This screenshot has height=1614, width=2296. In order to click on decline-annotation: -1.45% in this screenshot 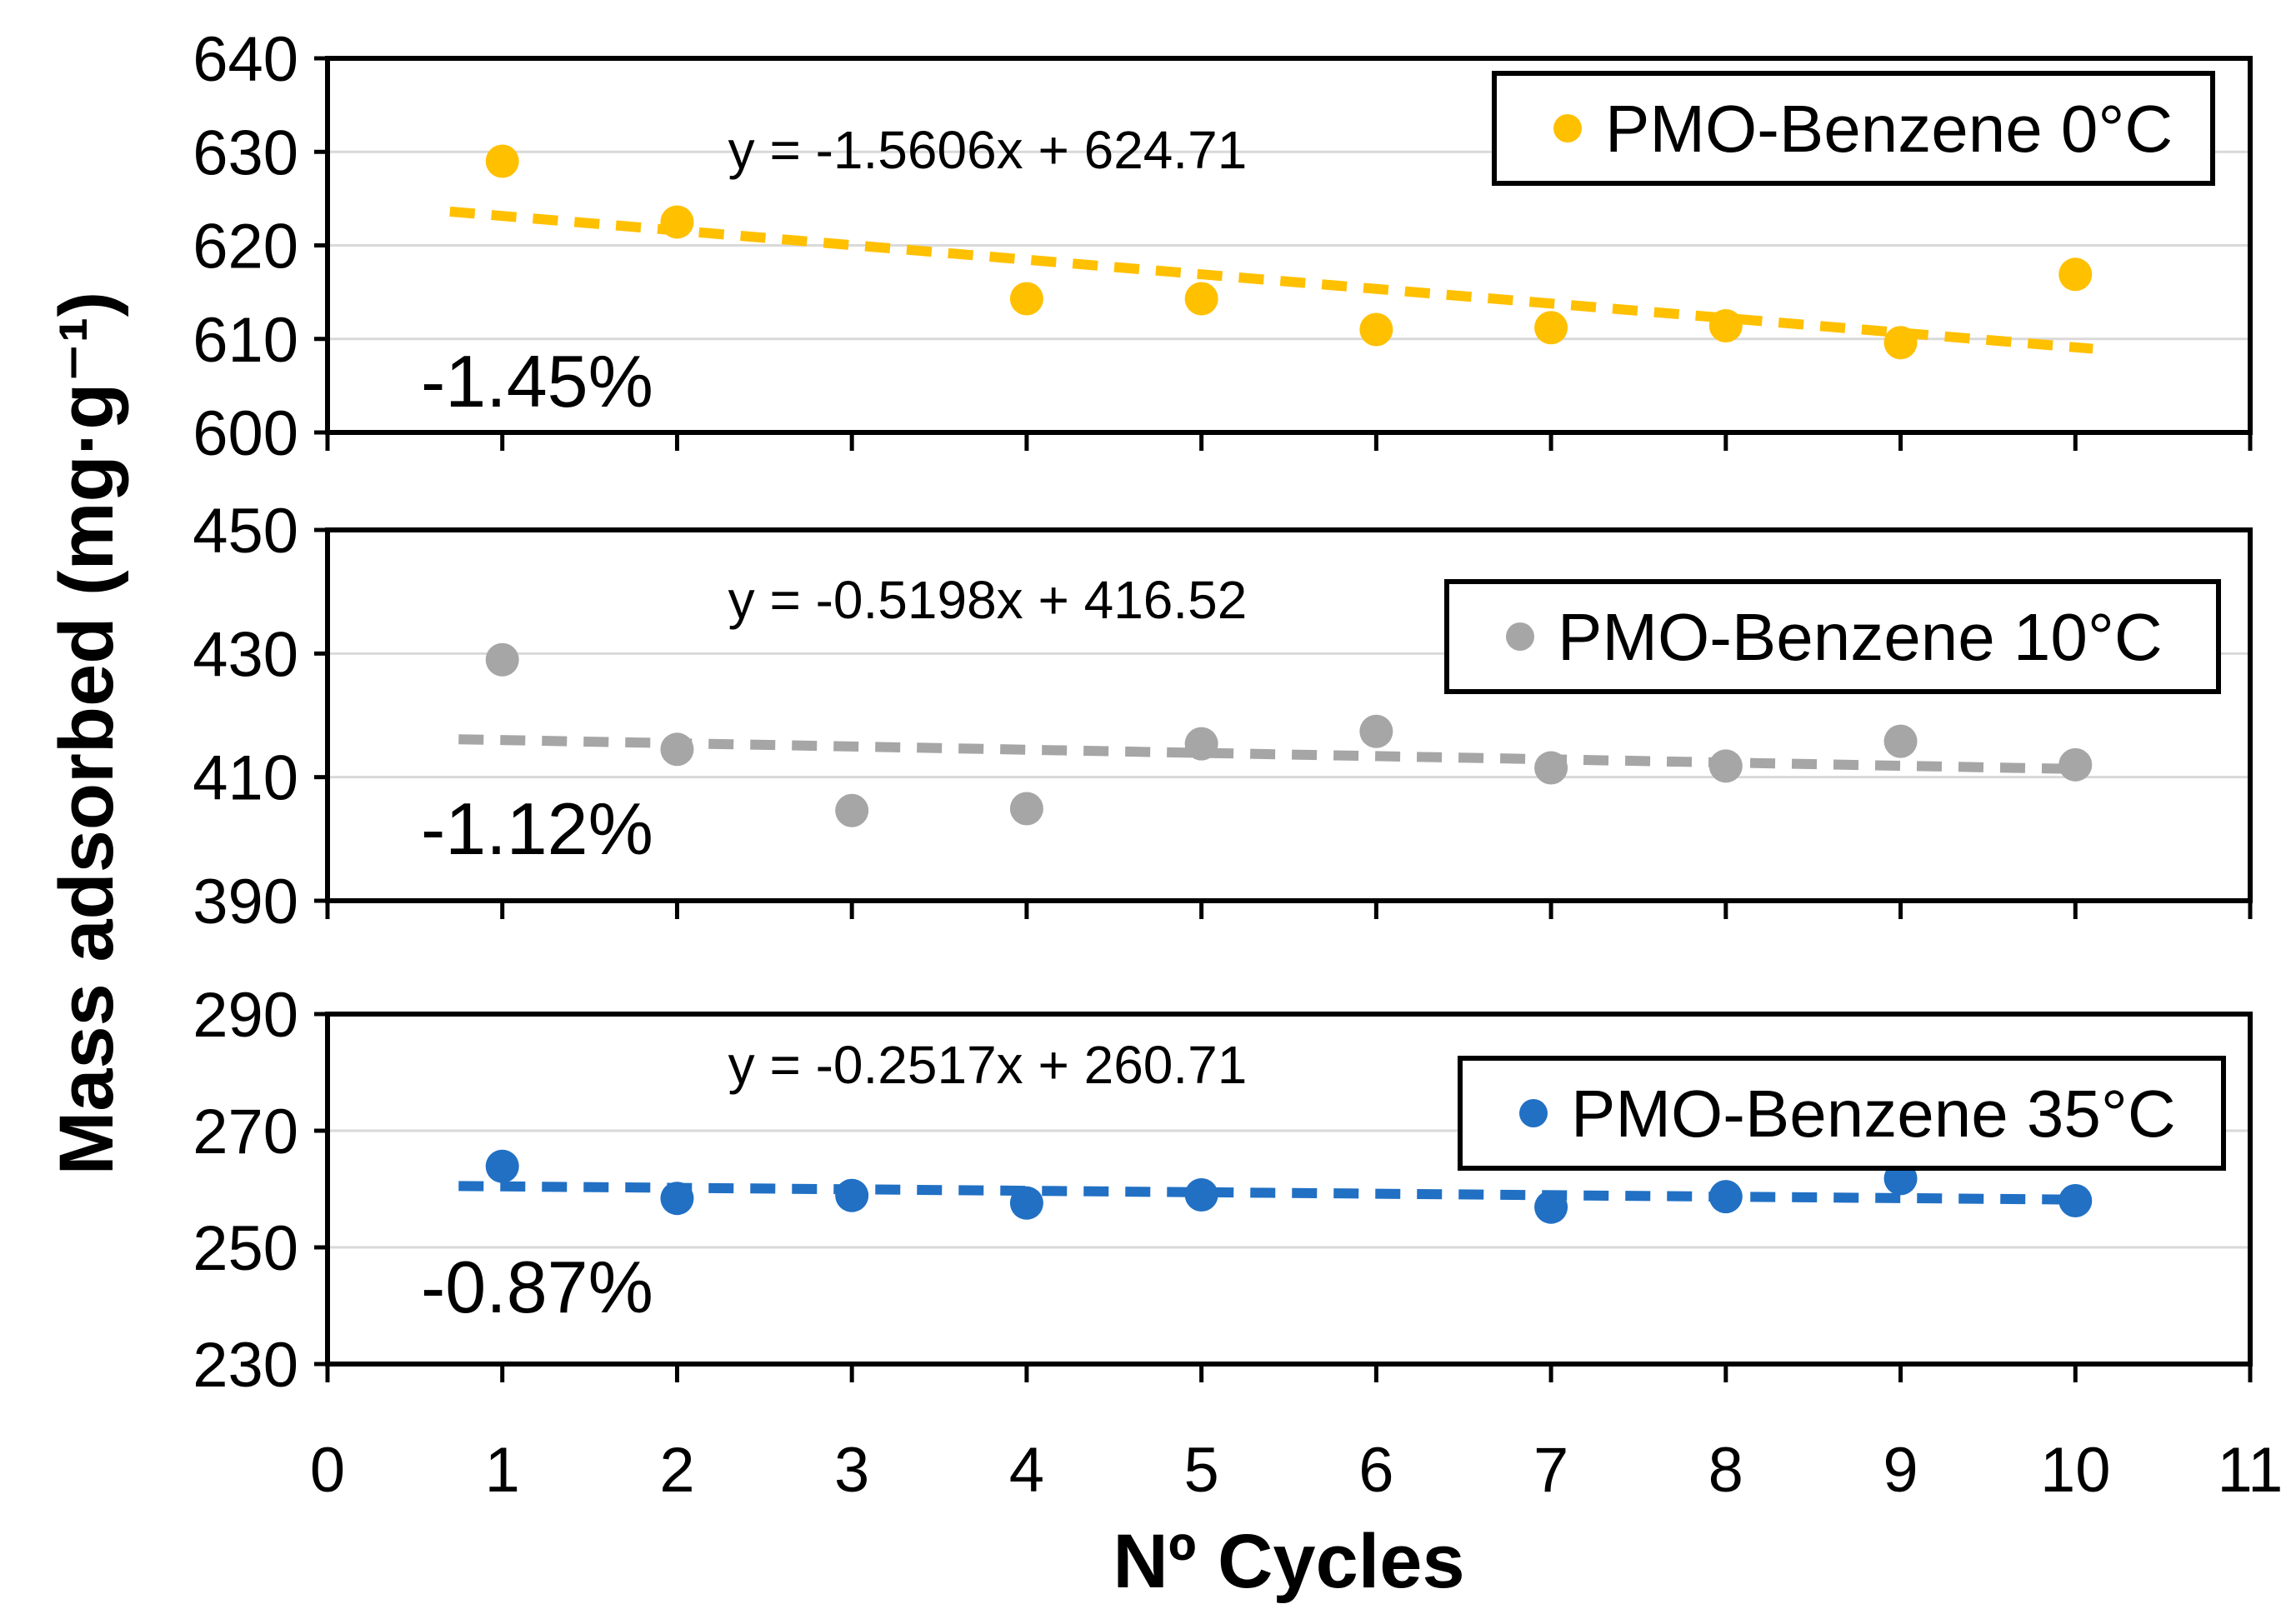, I will do `click(537, 381)`.